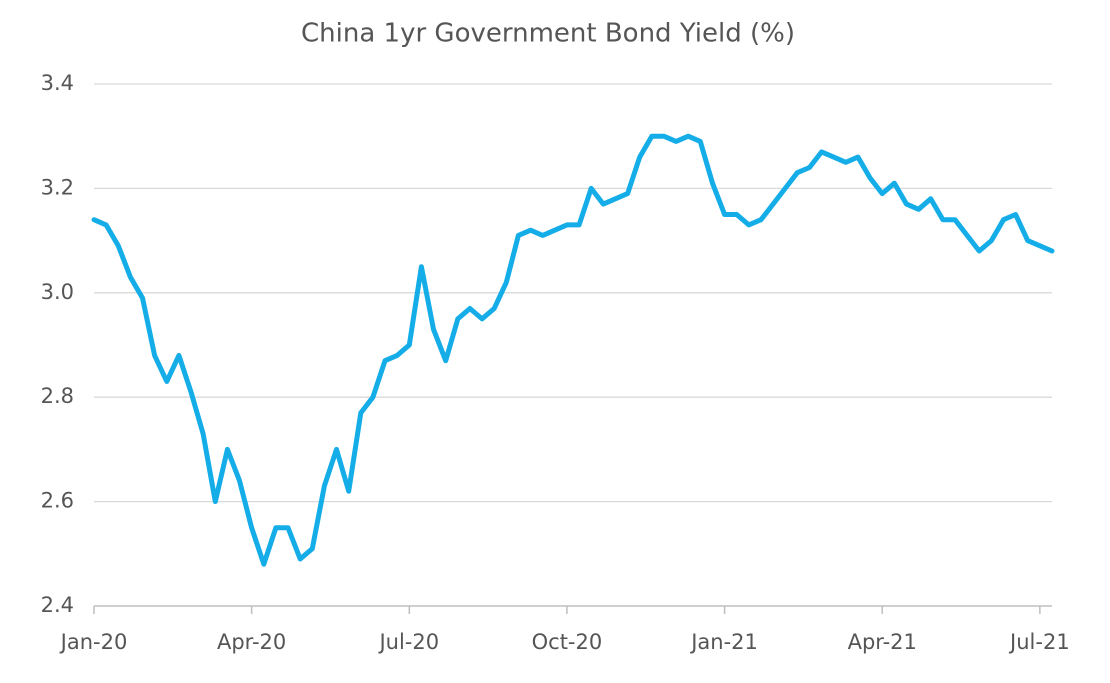 The width and height of the screenshot is (1110, 683). What do you see at coordinates (548, 34) in the screenshot?
I see `chart-title: China 1yr Government Bond Yield (%)` at bounding box center [548, 34].